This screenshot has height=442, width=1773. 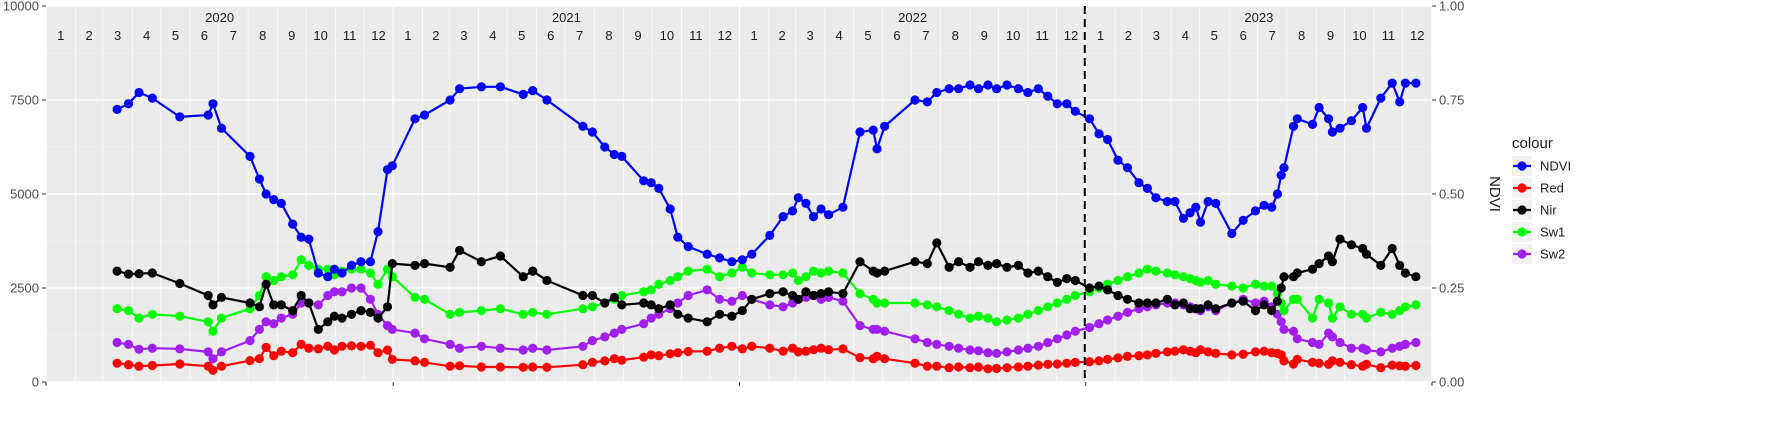 I want to click on month-label: 7, so click(x=233, y=35).